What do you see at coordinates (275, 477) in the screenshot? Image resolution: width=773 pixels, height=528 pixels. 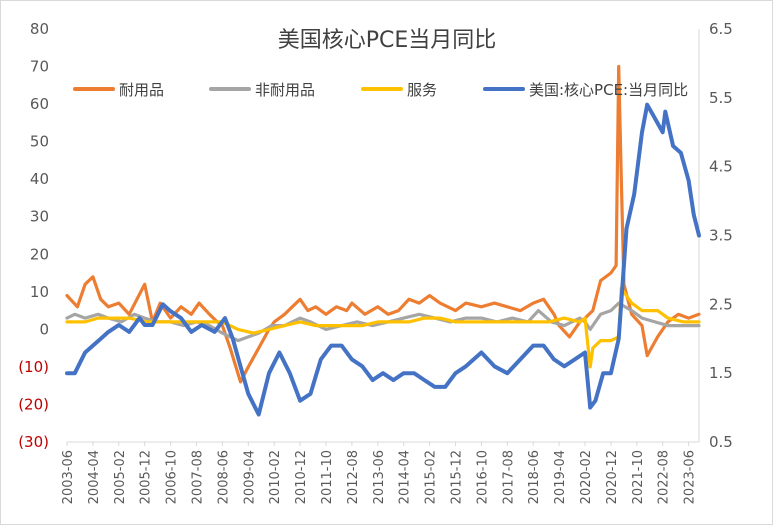 I see `x-tick-label: 2010-02` at bounding box center [275, 477].